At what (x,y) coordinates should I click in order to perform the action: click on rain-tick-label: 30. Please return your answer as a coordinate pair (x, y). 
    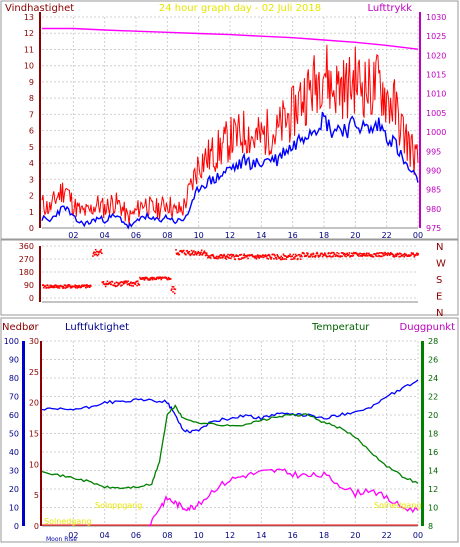
    Looking at the image, I should click on (34, 341).